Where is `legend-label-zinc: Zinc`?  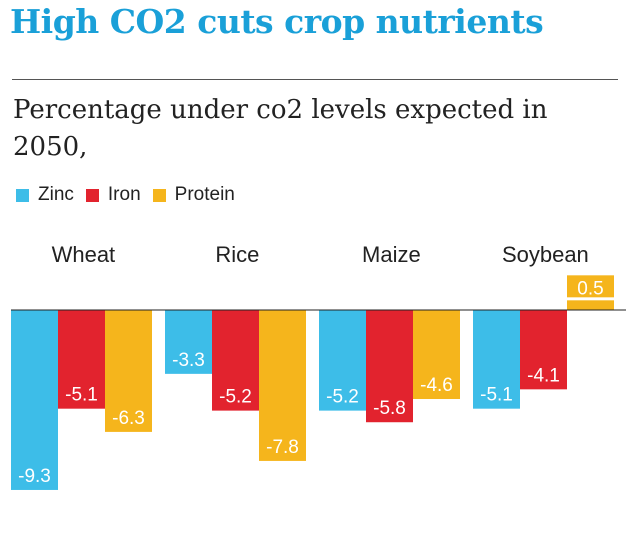 legend-label-zinc: Zinc is located at coordinates (56, 194).